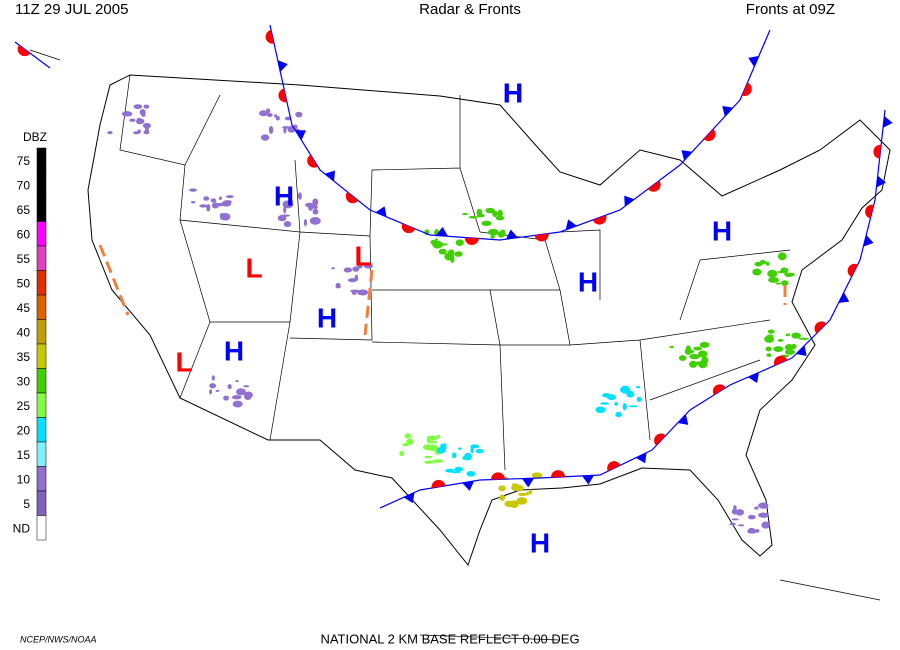 Image resolution: width=900 pixels, height=650 pixels. Describe the element at coordinates (24, 308) in the screenshot. I see `legend-label: 45` at that location.